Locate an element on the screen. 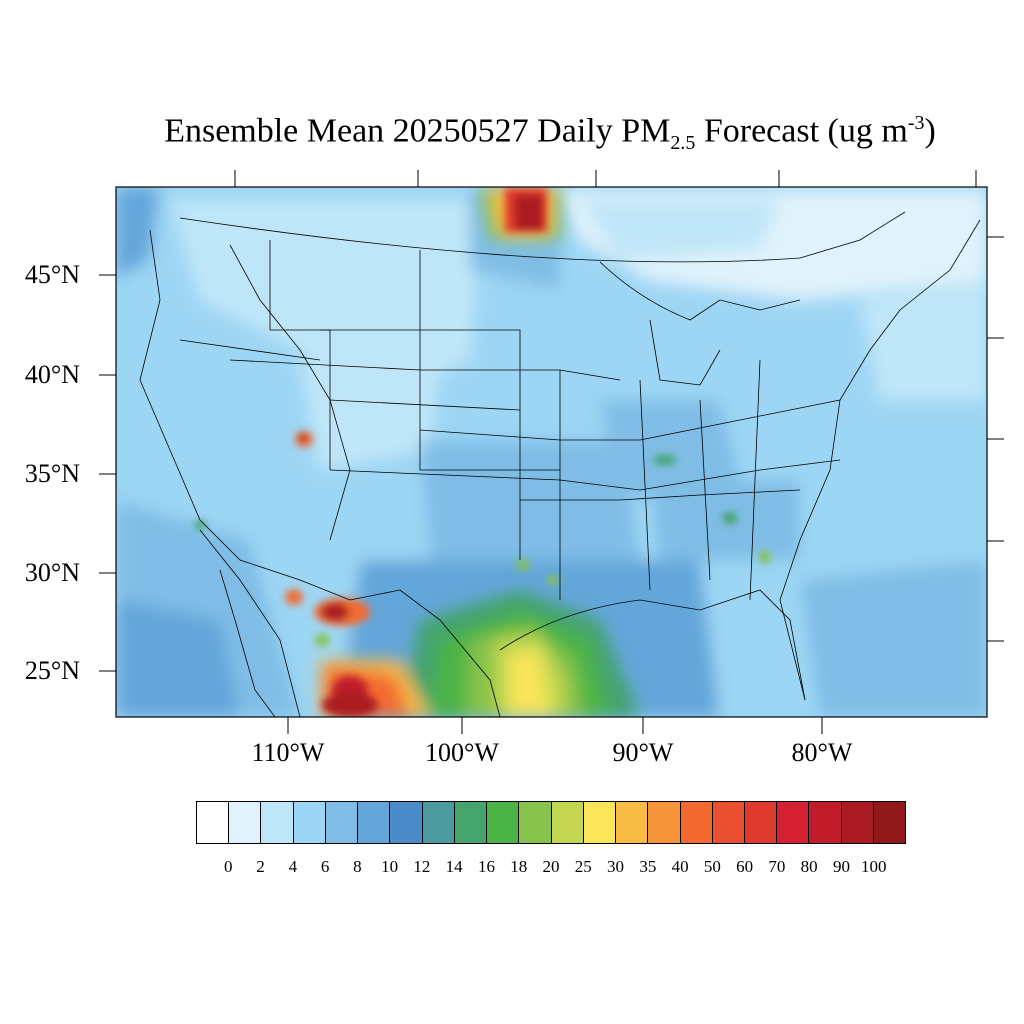 This screenshot has width=1024, height=1024. colorbar-tick-label: 6 is located at coordinates (325, 866).